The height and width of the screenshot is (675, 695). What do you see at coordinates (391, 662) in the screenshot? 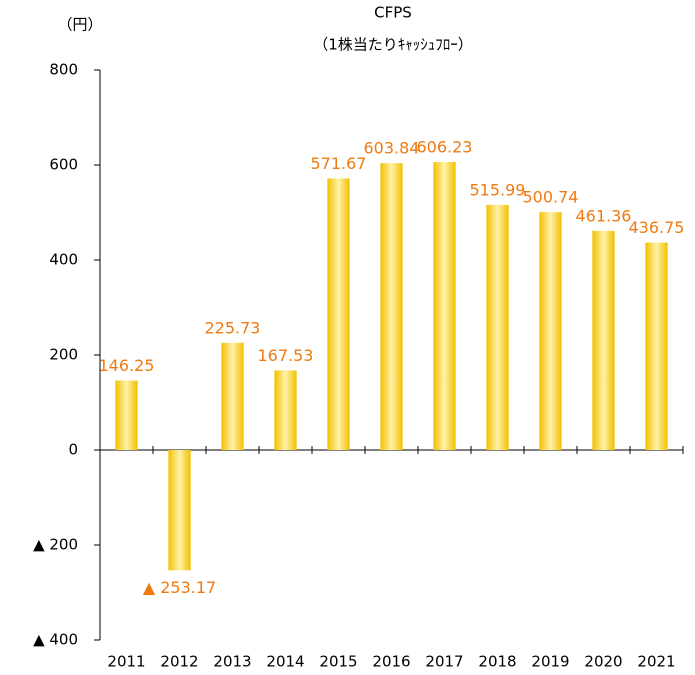
I see `x-tick-label: 2016` at bounding box center [391, 662].